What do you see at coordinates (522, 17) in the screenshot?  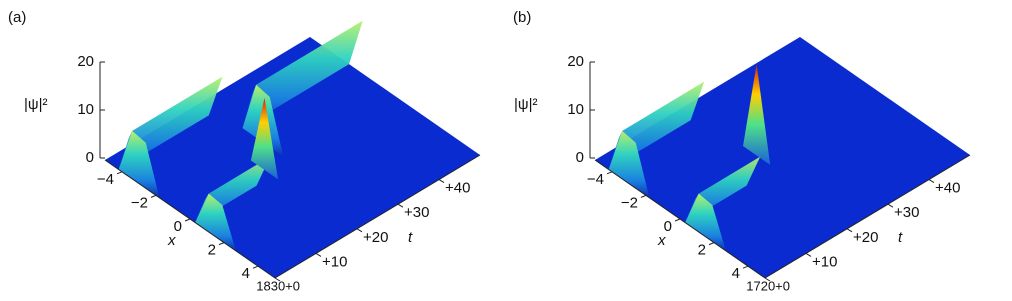 I see `panel-label: (b)` at bounding box center [522, 17].